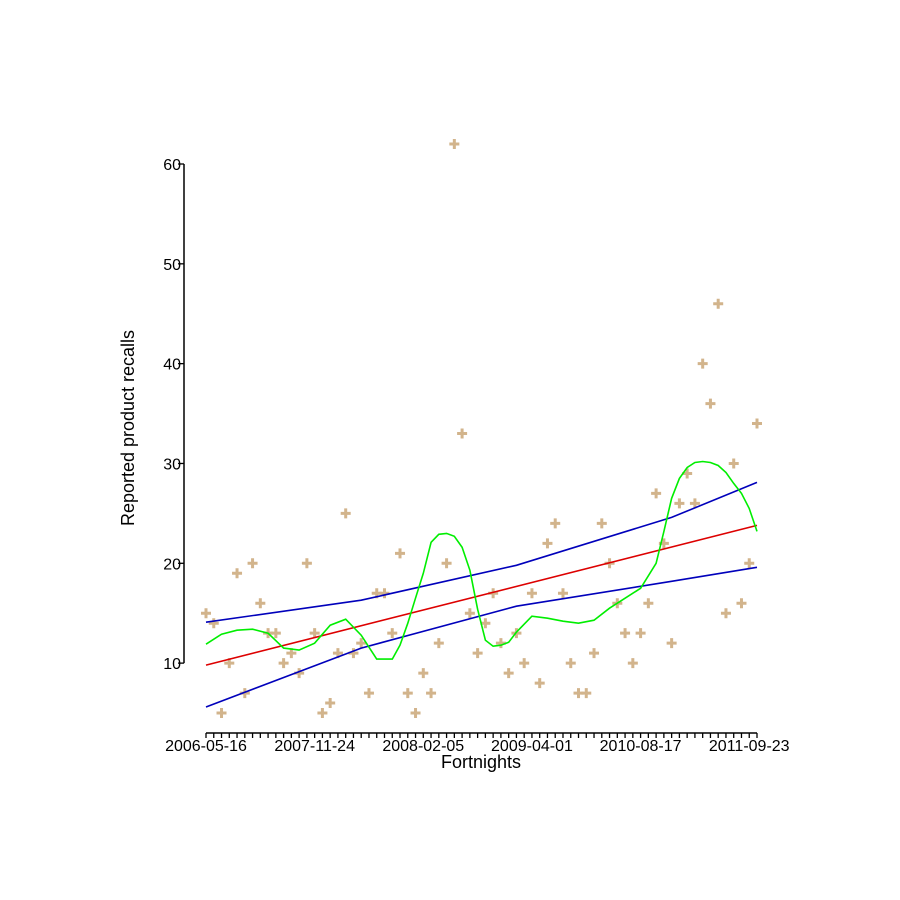 The height and width of the screenshot is (900, 900). Describe the element at coordinates (481, 595) in the screenshot. I see `linear-fit-line` at that location.